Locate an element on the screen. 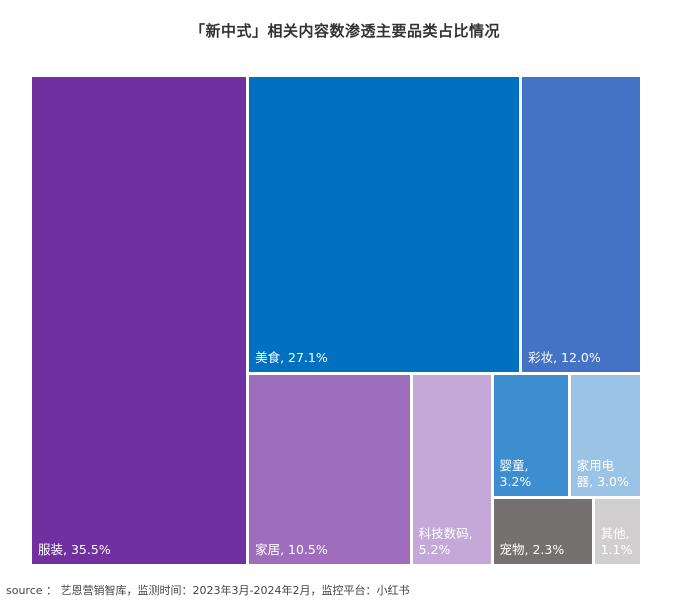  tile-label-clothing: 服装, 35.5% is located at coordinates (74, 549).